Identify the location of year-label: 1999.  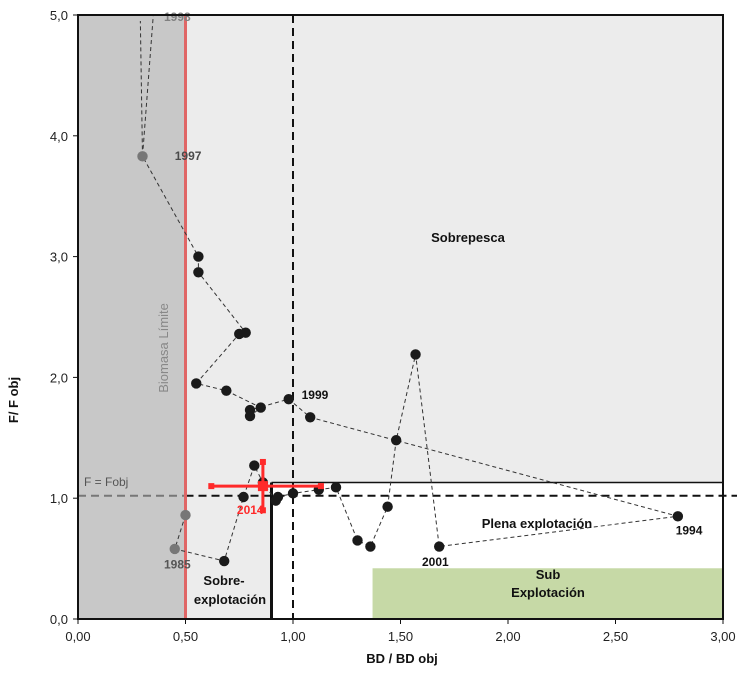
(315, 395).